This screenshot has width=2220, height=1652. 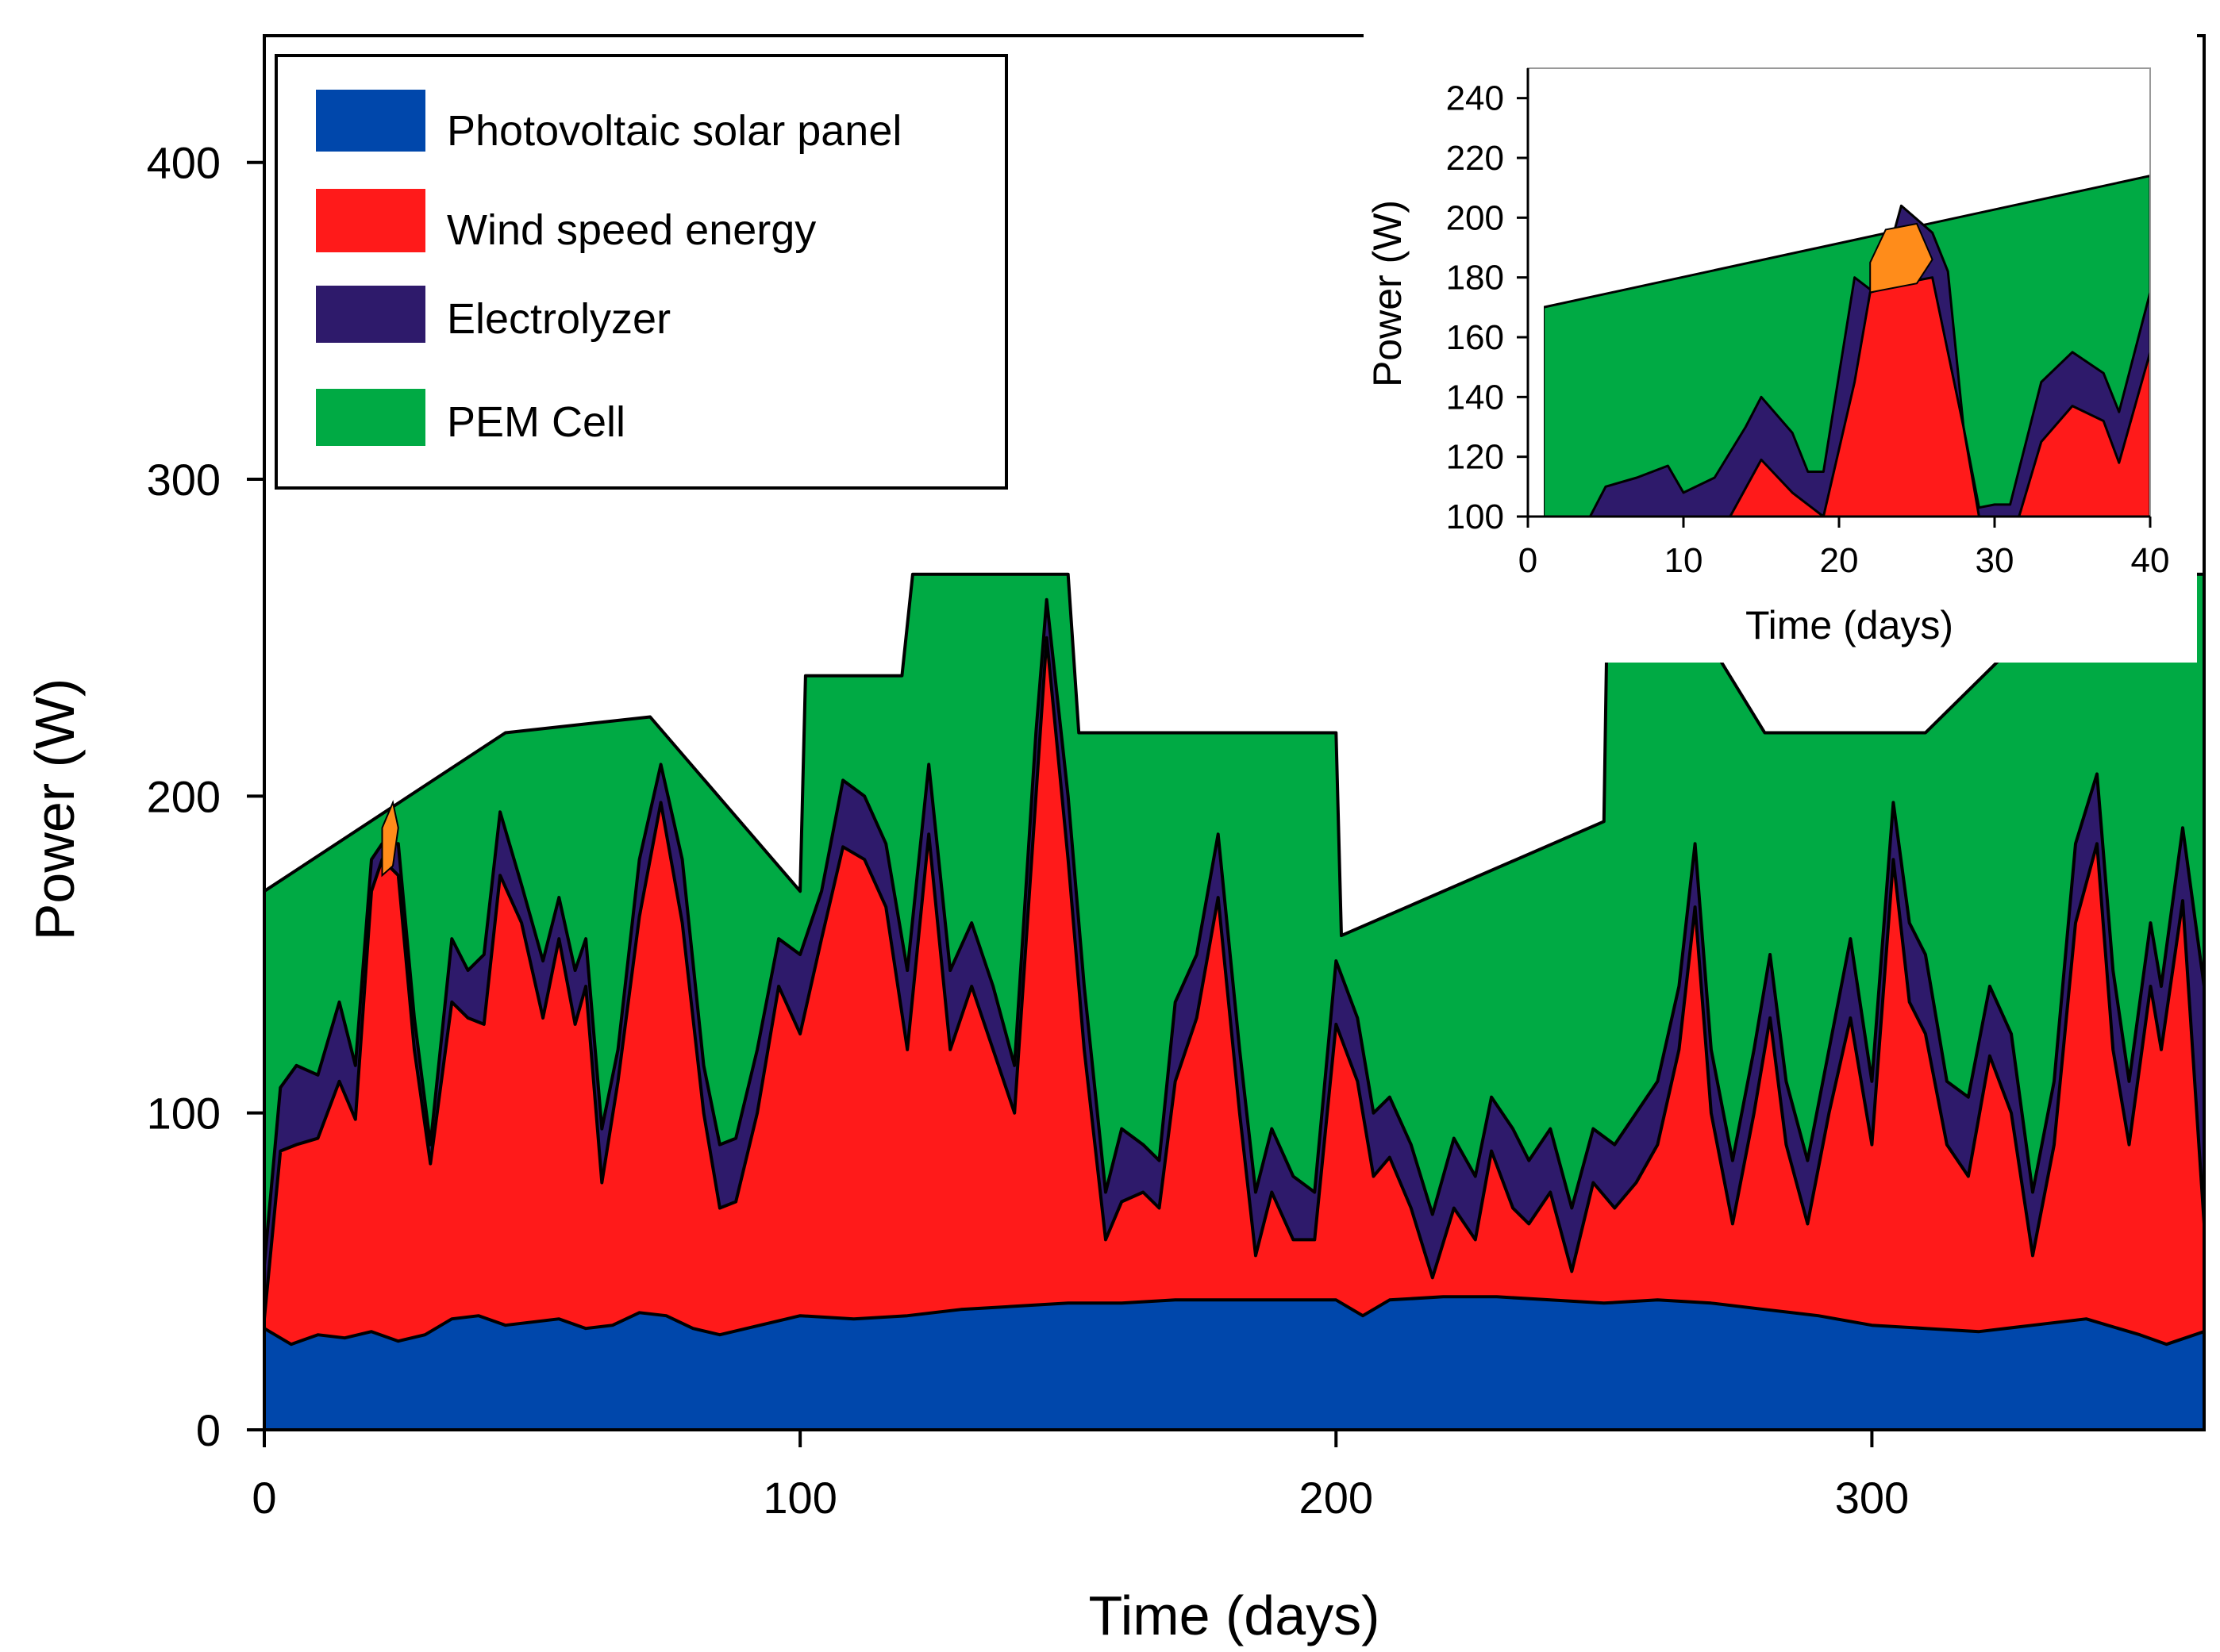 I want to click on x-axis-title: Time (days), so click(x=1234, y=1615).